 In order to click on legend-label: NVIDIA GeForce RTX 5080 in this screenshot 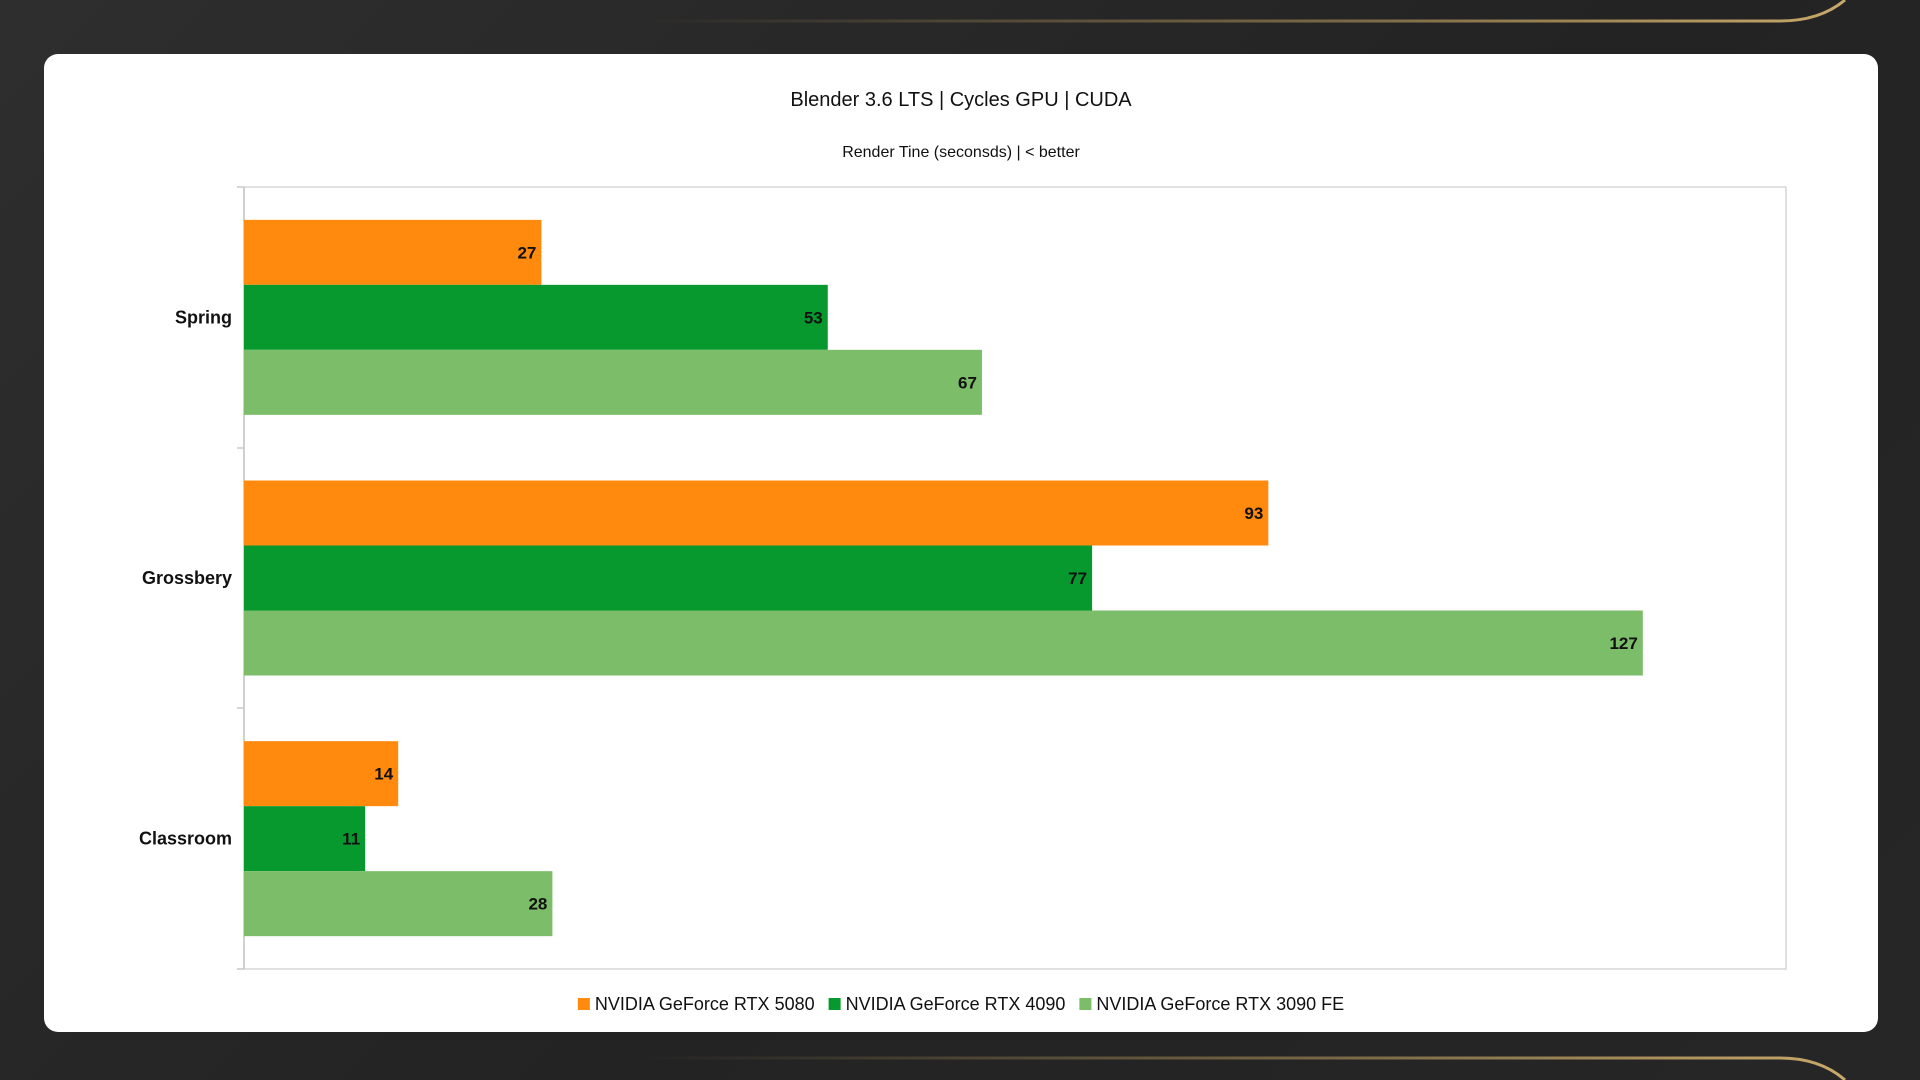, I will do `click(705, 1004)`.